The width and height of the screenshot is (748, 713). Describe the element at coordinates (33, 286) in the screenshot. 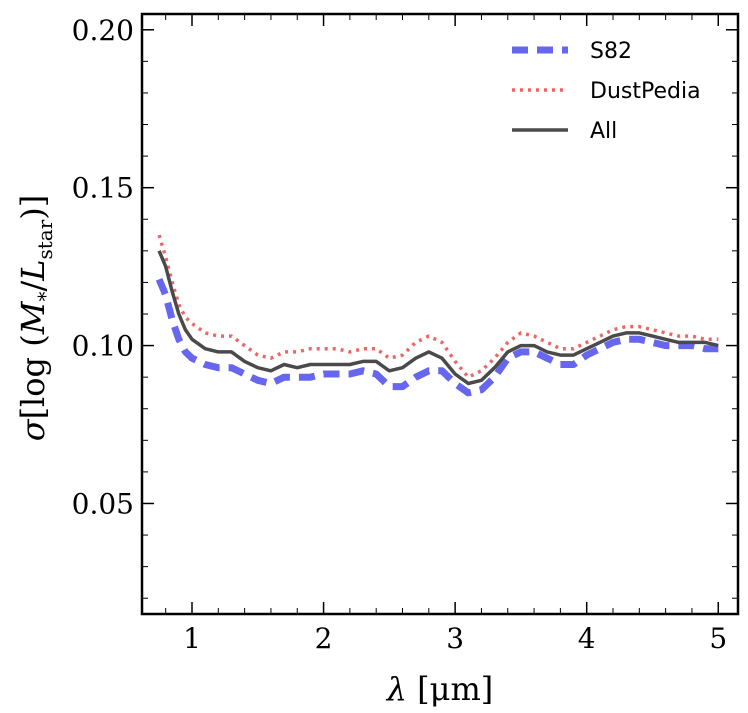

I see `y-label-slash: /` at that location.